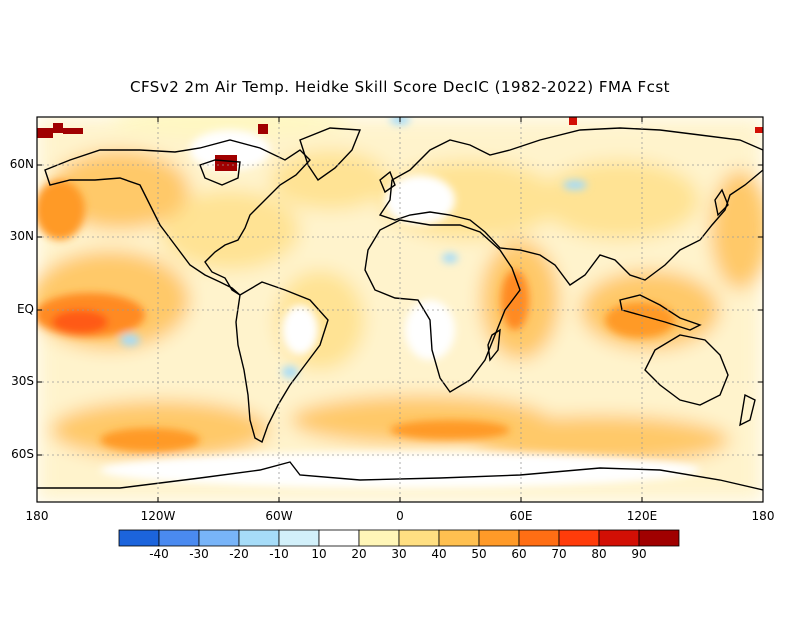 The width and height of the screenshot is (800, 618). What do you see at coordinates (239, 554) in the screenshot?
I see `colorbar-label: -20` at bounding box center [239, 554].